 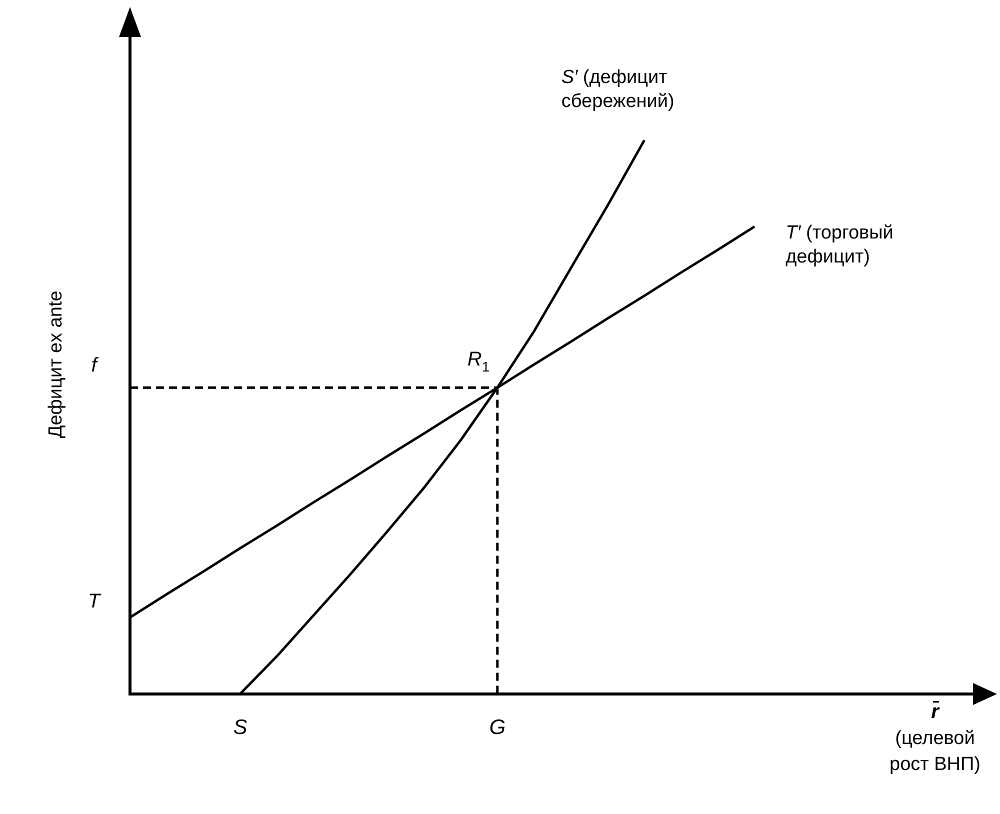 I want to click on x-axis-title: r̄ (целевой рост ВНП), so click(x=935, y=737).